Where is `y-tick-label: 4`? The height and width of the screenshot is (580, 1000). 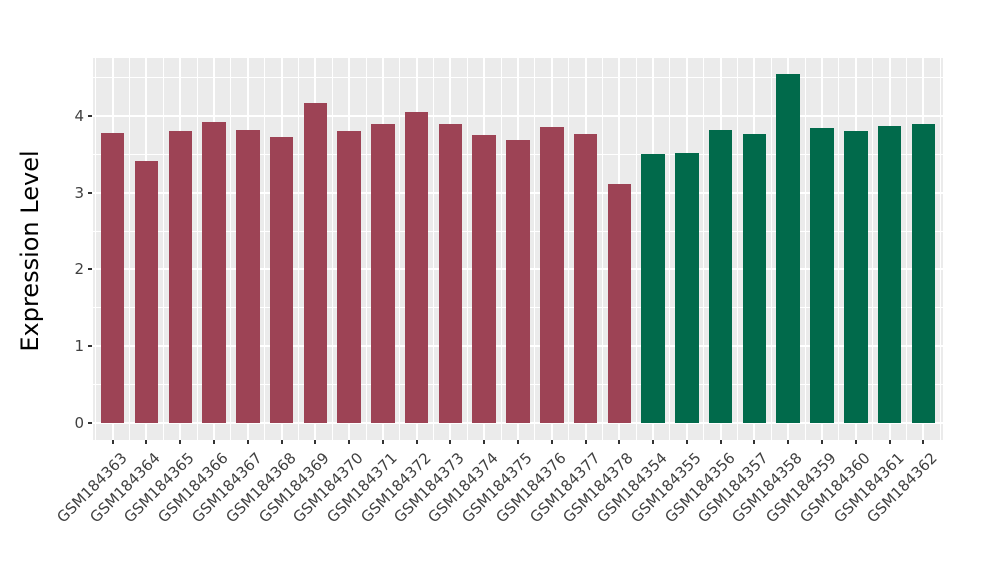
y-tick-label: 4 is located at coordinates (79, 116).